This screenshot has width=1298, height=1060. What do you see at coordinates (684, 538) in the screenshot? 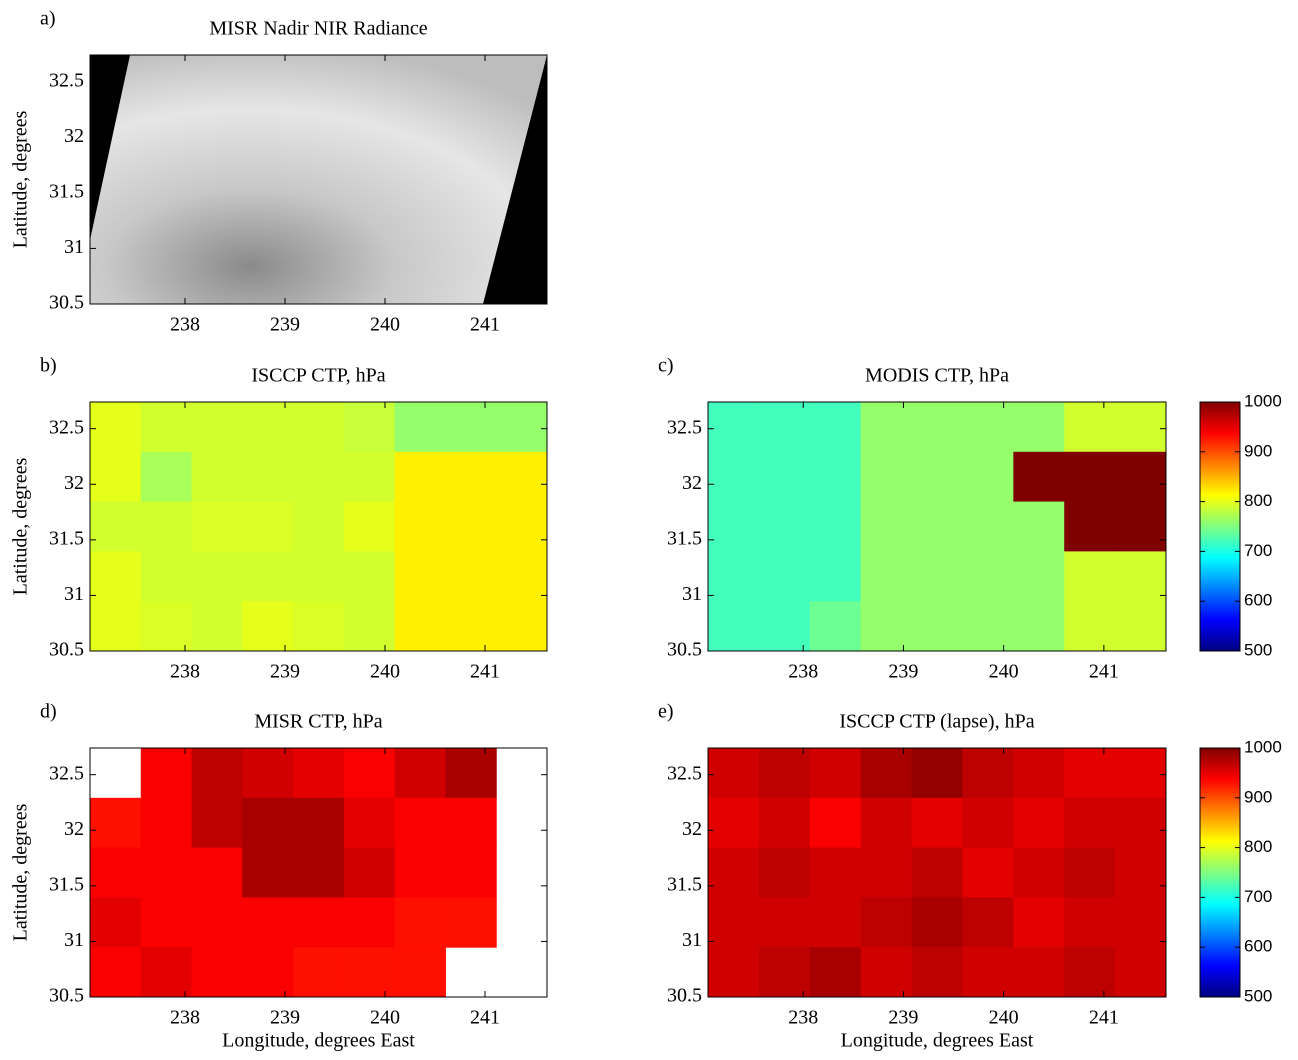
I see `y-tick-label: 31.5` at bounding box center [684, 538].